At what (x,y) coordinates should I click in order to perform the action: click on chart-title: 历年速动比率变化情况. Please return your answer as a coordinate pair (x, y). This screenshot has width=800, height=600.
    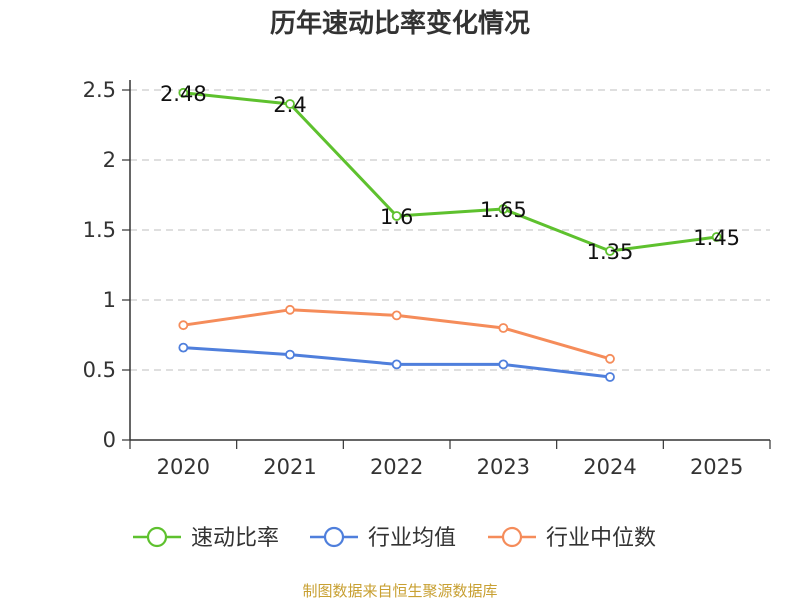
    Looking at the image, I should click on (400, 23).